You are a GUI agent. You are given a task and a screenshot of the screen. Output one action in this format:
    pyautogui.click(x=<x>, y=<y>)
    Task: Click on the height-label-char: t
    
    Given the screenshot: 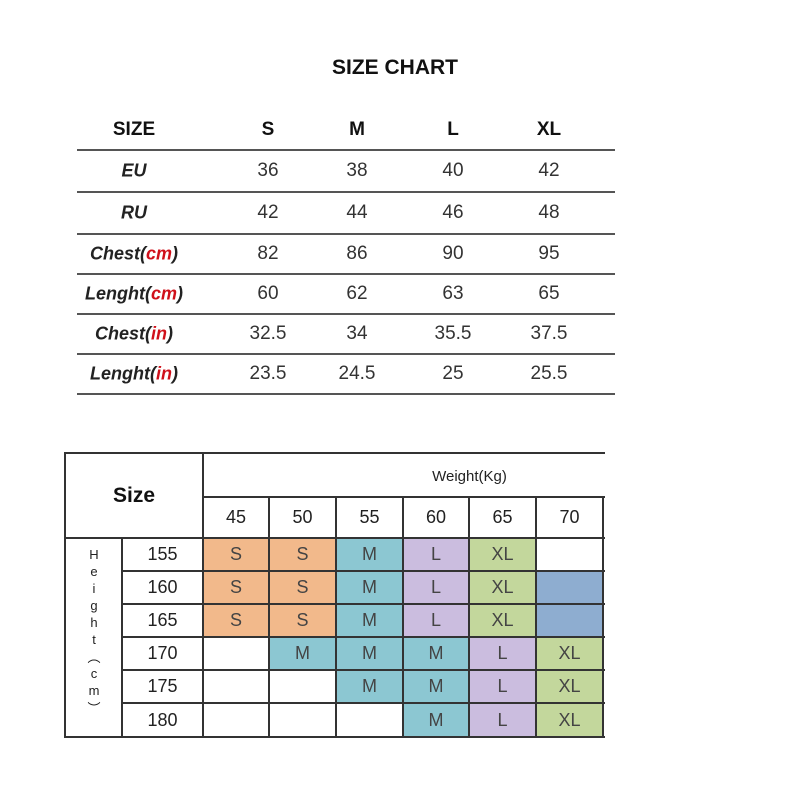 What is the action you would take?
    pyautogui.click(x=94, y=639)
    